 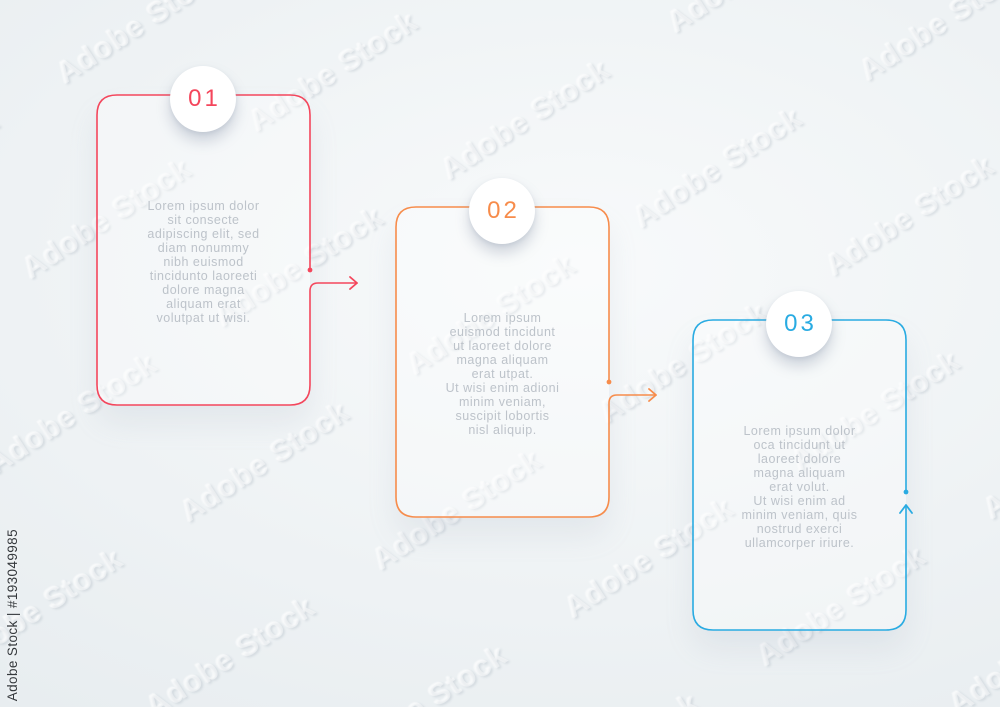 I want to click on step-number-badge-01: 01, so click(x=203, y=99).